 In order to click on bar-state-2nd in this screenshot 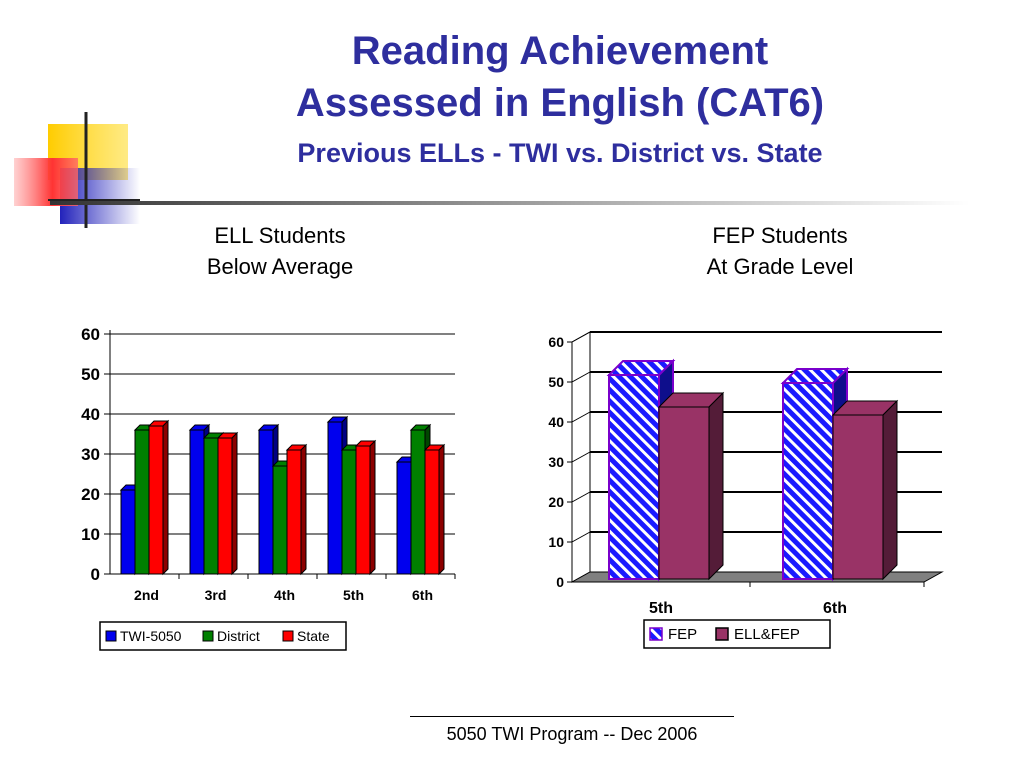, I will do `click(158, 497)`.